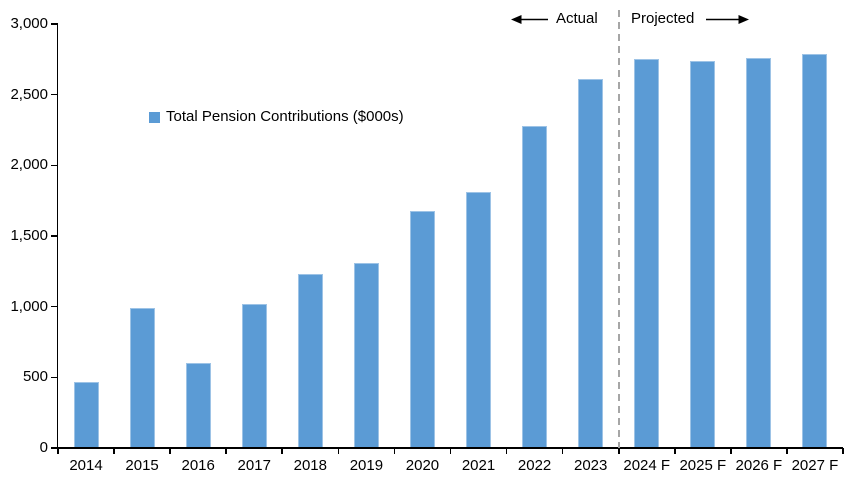  I want to click on x-tick-label: 2019, so click(366, 465).